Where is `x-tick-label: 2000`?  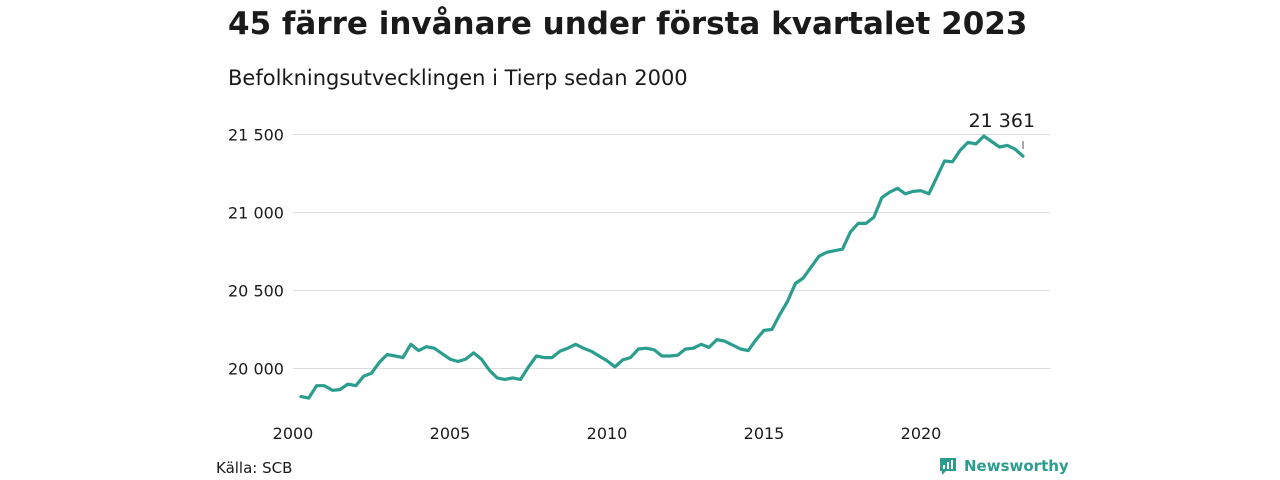 x-tick-label: 2000 is located at coordinates (293, 433).